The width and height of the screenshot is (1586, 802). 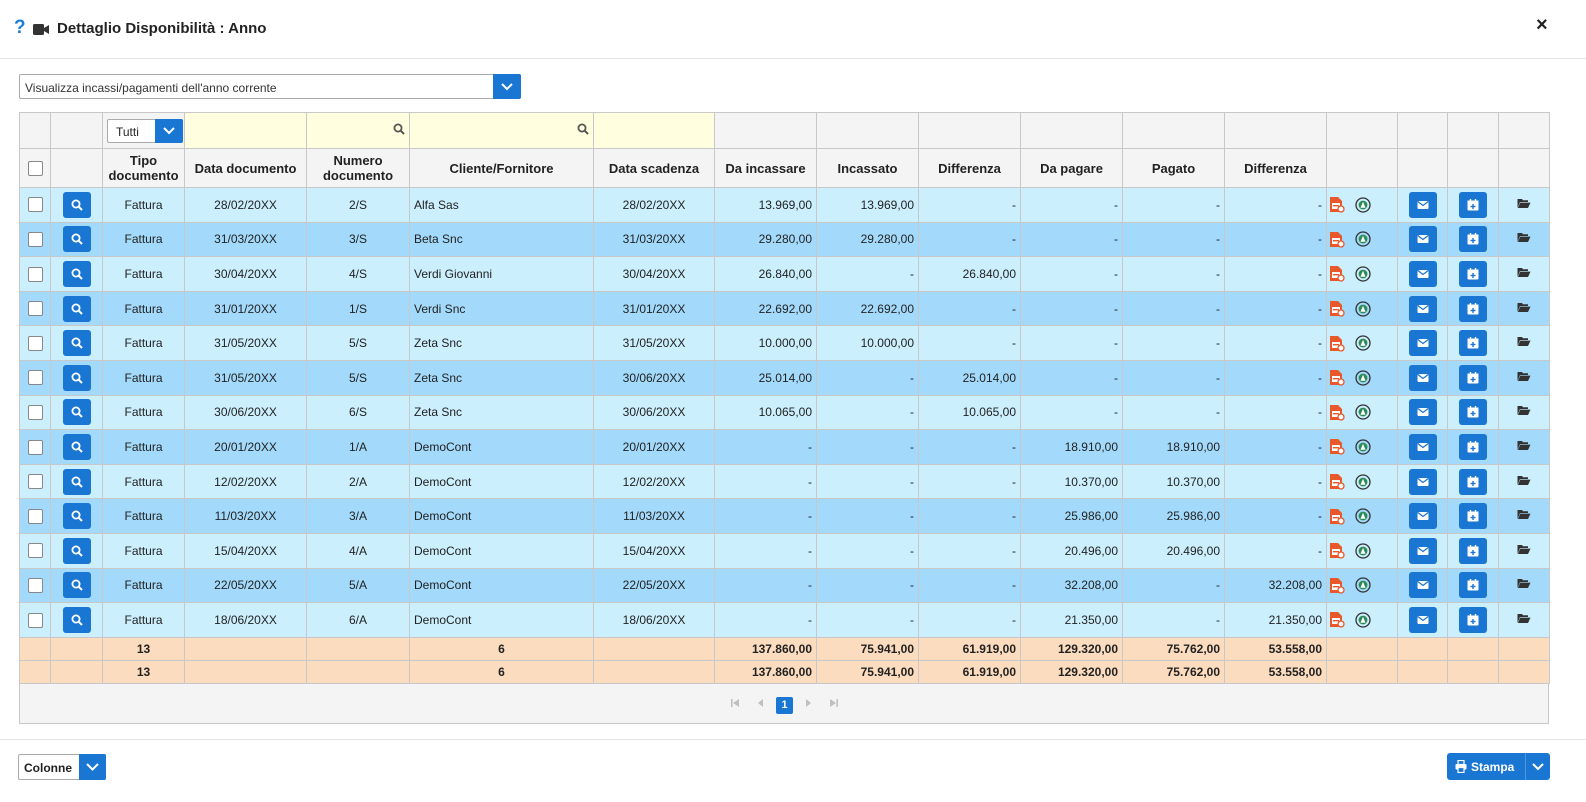 I want to click on col-differenza-incassi: Differenza, so click(x=969, y=168).